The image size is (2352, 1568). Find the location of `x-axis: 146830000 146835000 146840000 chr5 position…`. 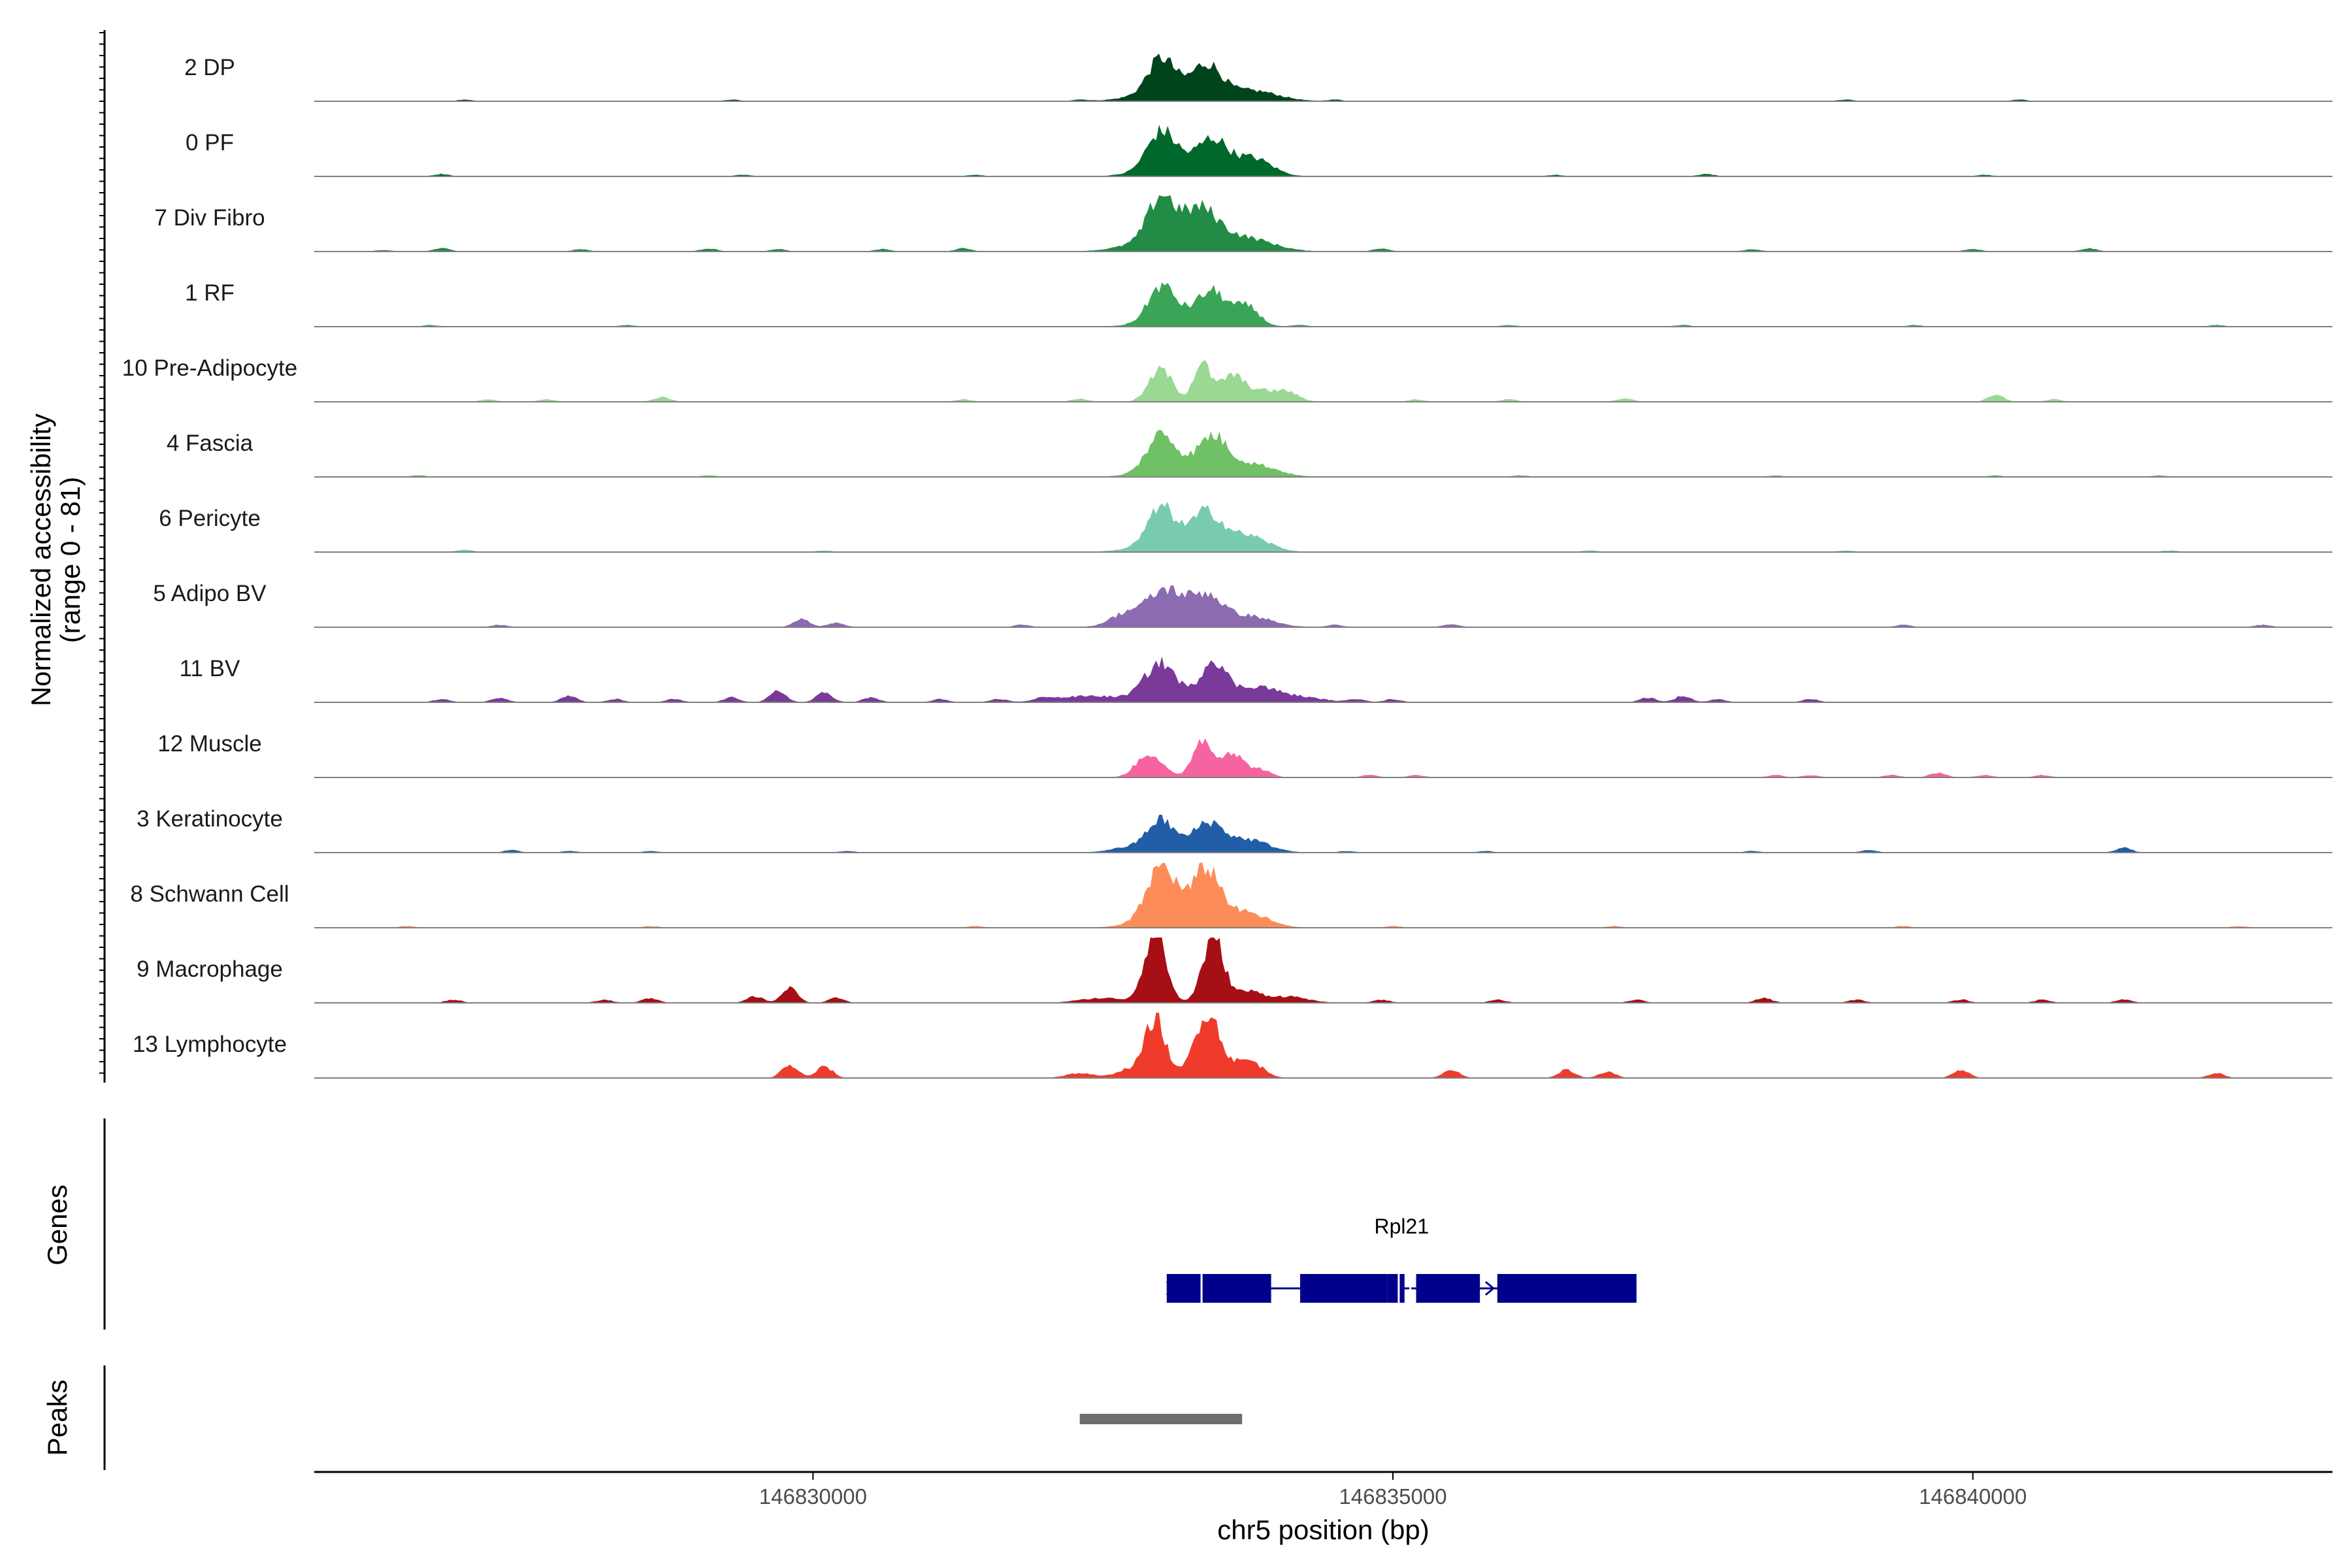

x-axis: 146830000 146835000 146840000 chr5 position… is located at coordinates (1323, 1508).